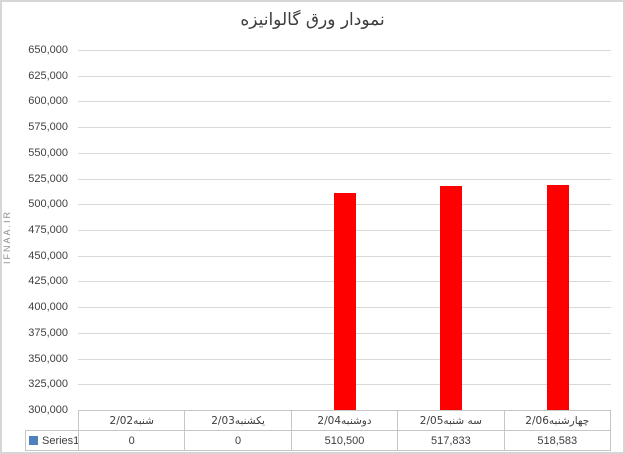  What do you see at coordinates (48, 281) in the screenshot?
I see `y-axis-tick-label: 425,000` at bounding box center [48, 281].